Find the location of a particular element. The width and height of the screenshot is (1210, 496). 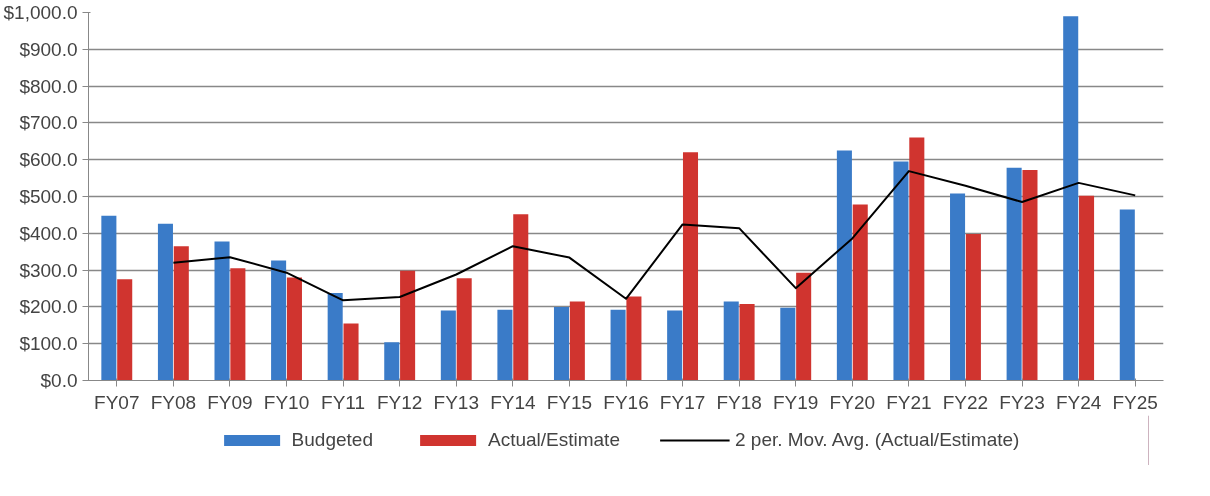

legend-label: 2 per. Mov. Avg. (Actual/Estimate) is located at coordinates (877, 440).